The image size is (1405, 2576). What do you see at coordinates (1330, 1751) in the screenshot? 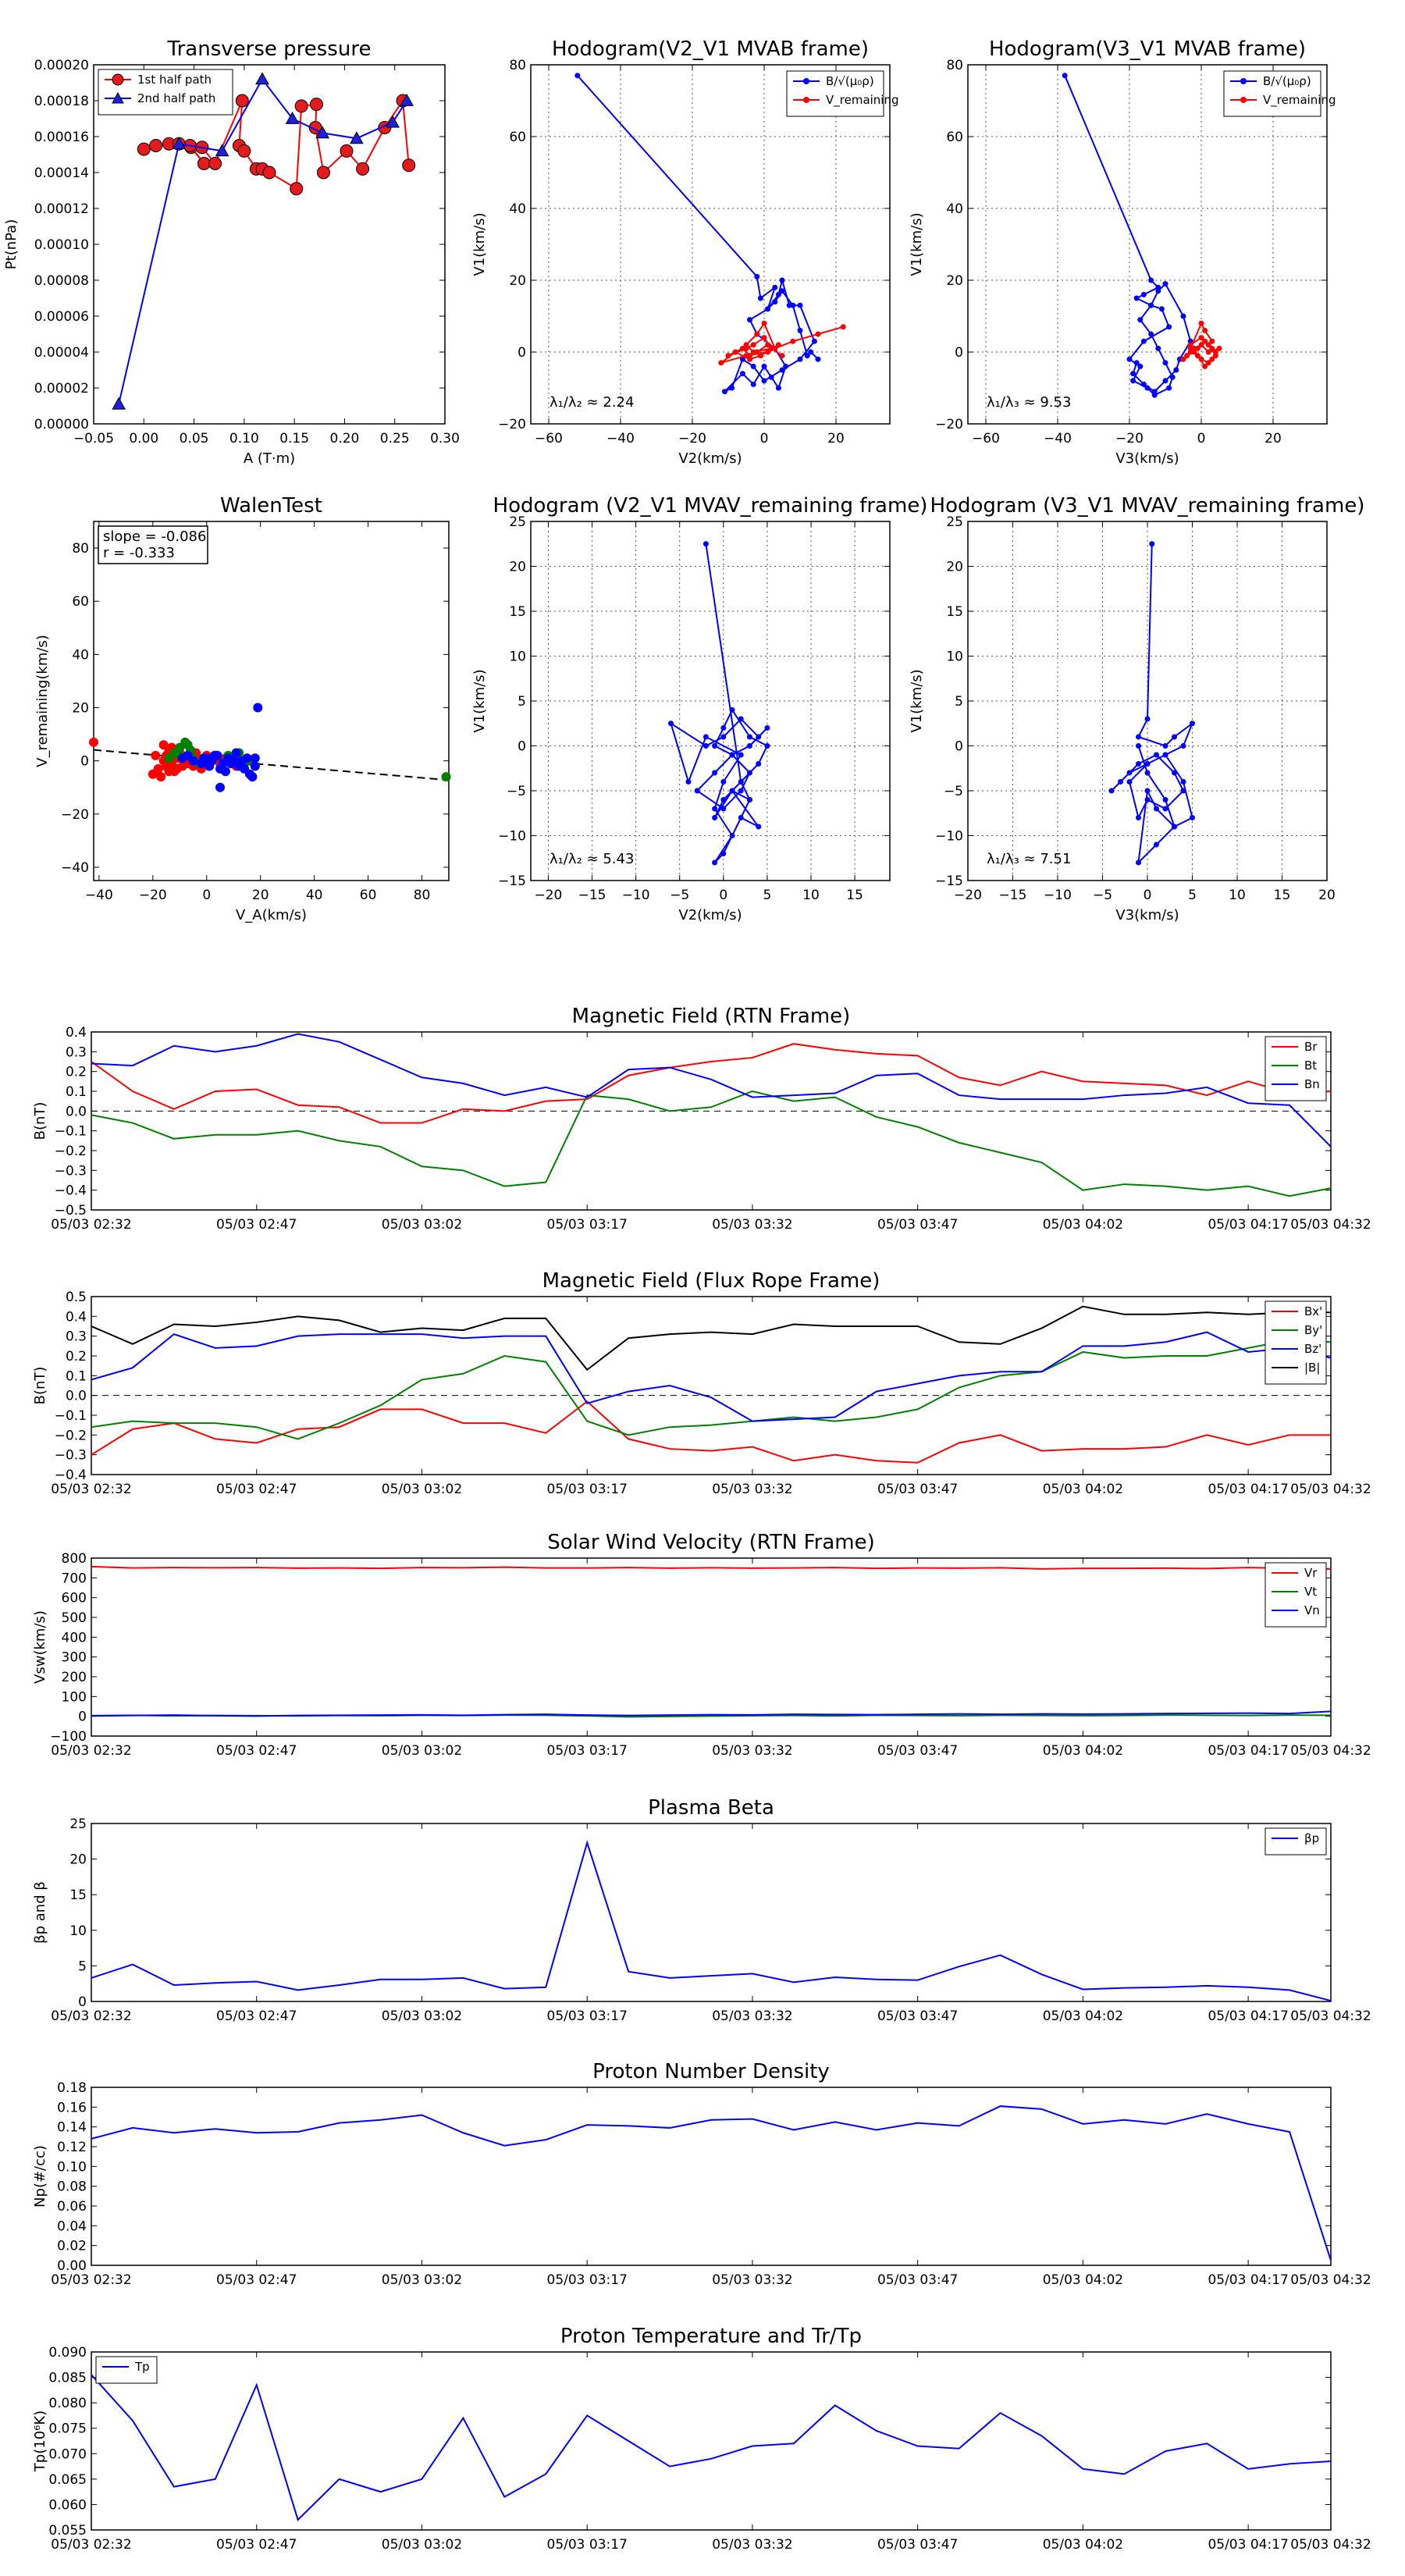
I see `vsw-xtick-label: 05/03 04:32` at bounding box center [1330, 1751].